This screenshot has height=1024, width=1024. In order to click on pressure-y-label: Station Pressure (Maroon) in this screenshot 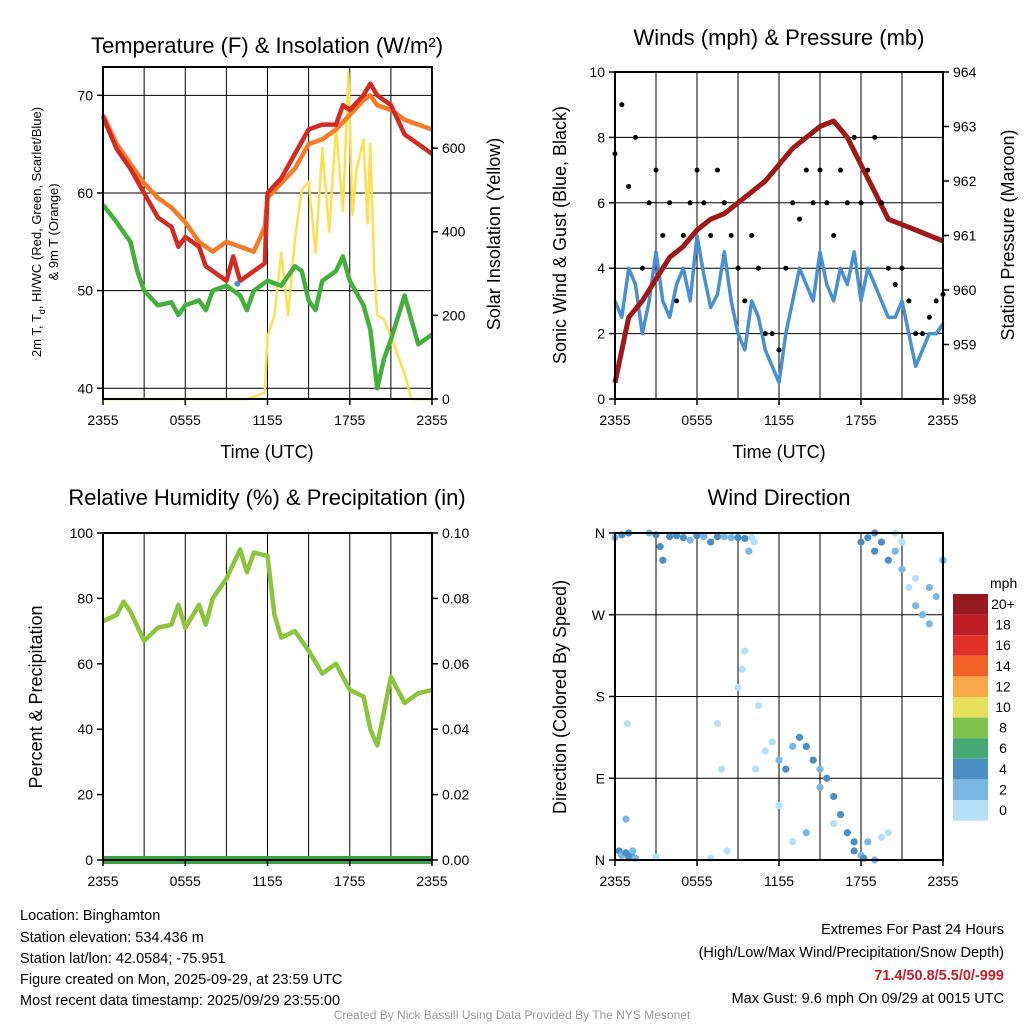, I will do `click(1008, 234)`.